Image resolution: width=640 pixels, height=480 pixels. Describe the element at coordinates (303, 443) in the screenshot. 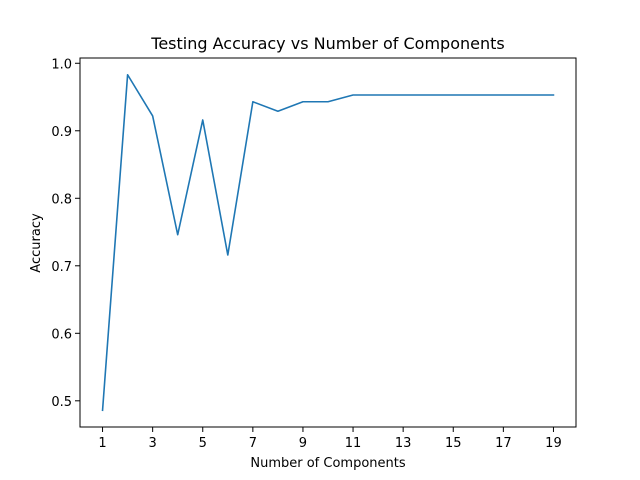

I see `x-tick-label: 9` at that location.